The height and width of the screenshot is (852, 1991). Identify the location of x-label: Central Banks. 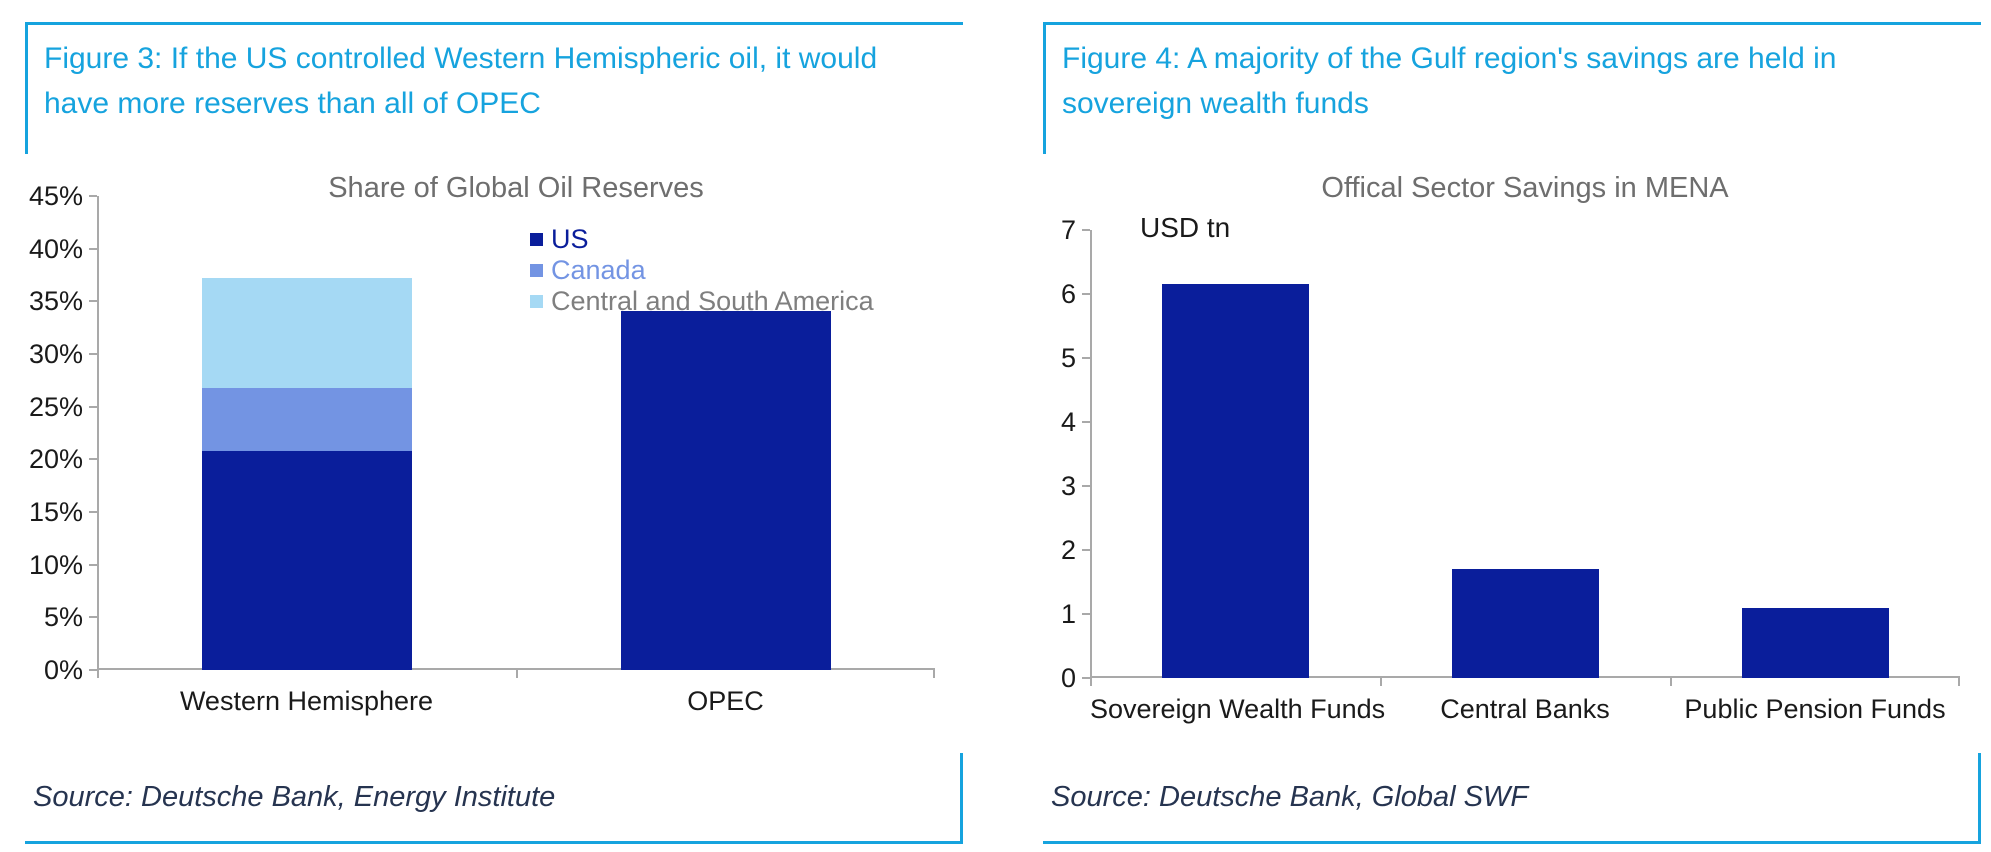
(1525, 709).